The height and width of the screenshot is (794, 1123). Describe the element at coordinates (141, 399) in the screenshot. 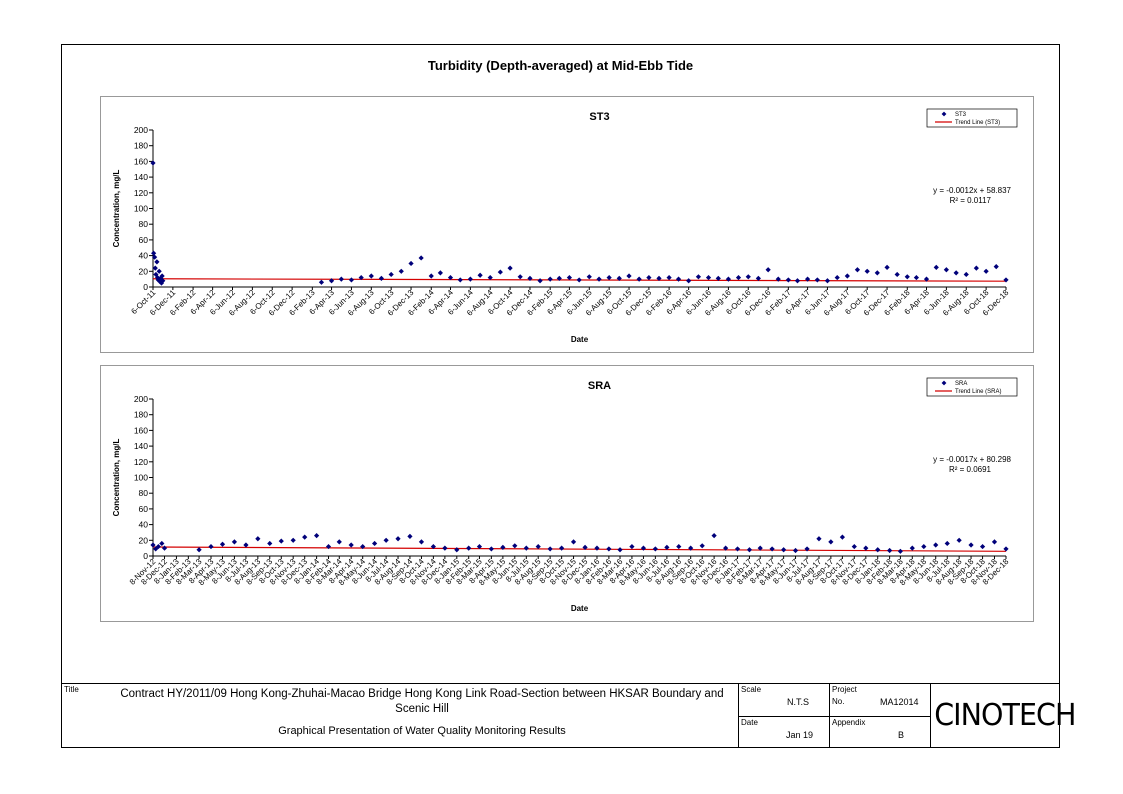

I see `y-tick-label: 200` at that location.